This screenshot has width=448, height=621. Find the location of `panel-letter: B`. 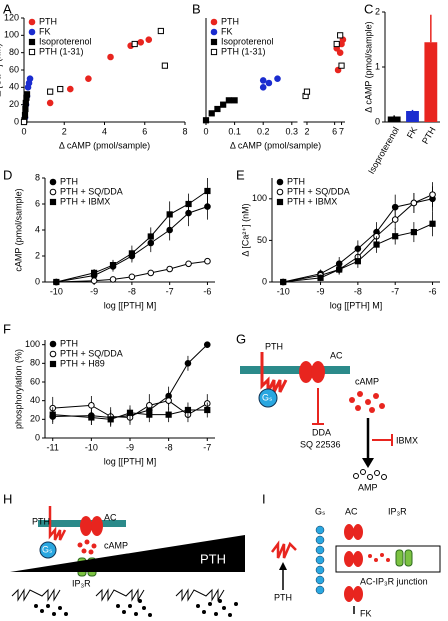

panel-letter: B is located at coordinates (196, 8).